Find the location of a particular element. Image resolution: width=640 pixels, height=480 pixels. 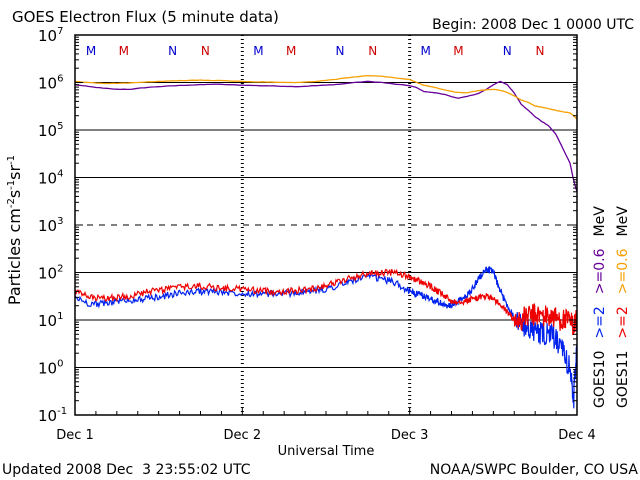

legend-goes10: GOES10 >=2 >=0.6 MeV is located at coordinates (600, 307).